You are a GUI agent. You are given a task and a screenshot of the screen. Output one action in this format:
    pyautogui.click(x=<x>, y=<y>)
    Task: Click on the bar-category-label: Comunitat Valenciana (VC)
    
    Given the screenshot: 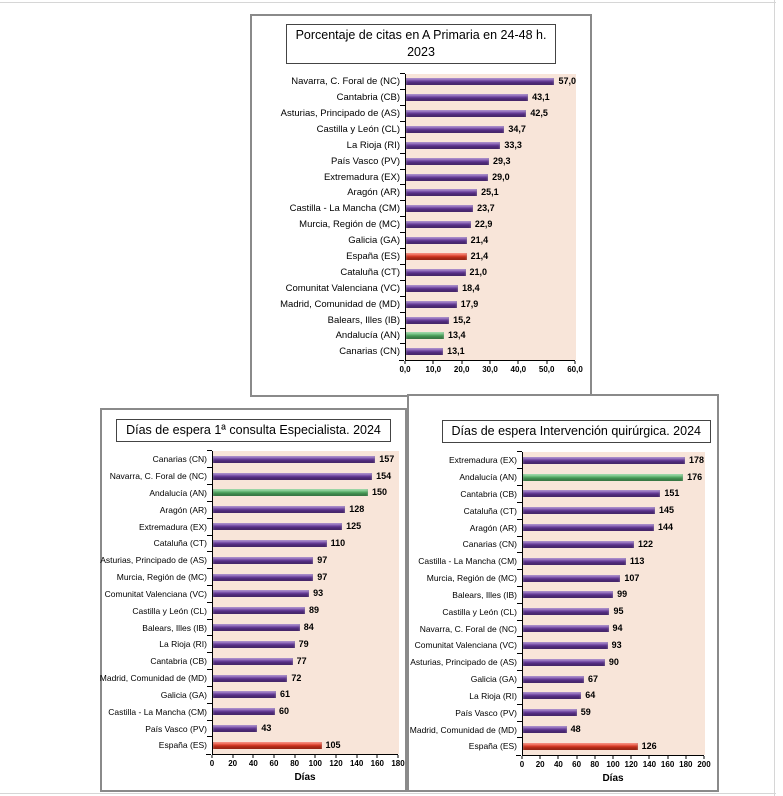 What is the action you would take?
    pyautogui.click(x=155, y=593)
    